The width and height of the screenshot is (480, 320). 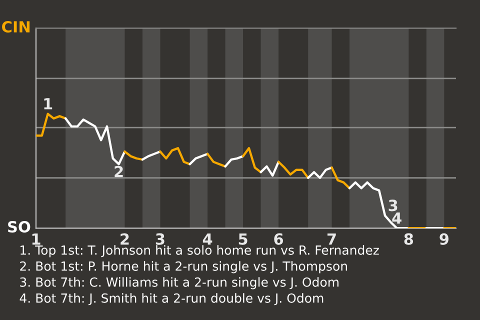 What do you see at coordinates (199, 251) in the screenshot?
I see `text: 1. Top 1st: T. Johnson hit a solo home run vs R. Fernandez` at bounding box center [199, 251].